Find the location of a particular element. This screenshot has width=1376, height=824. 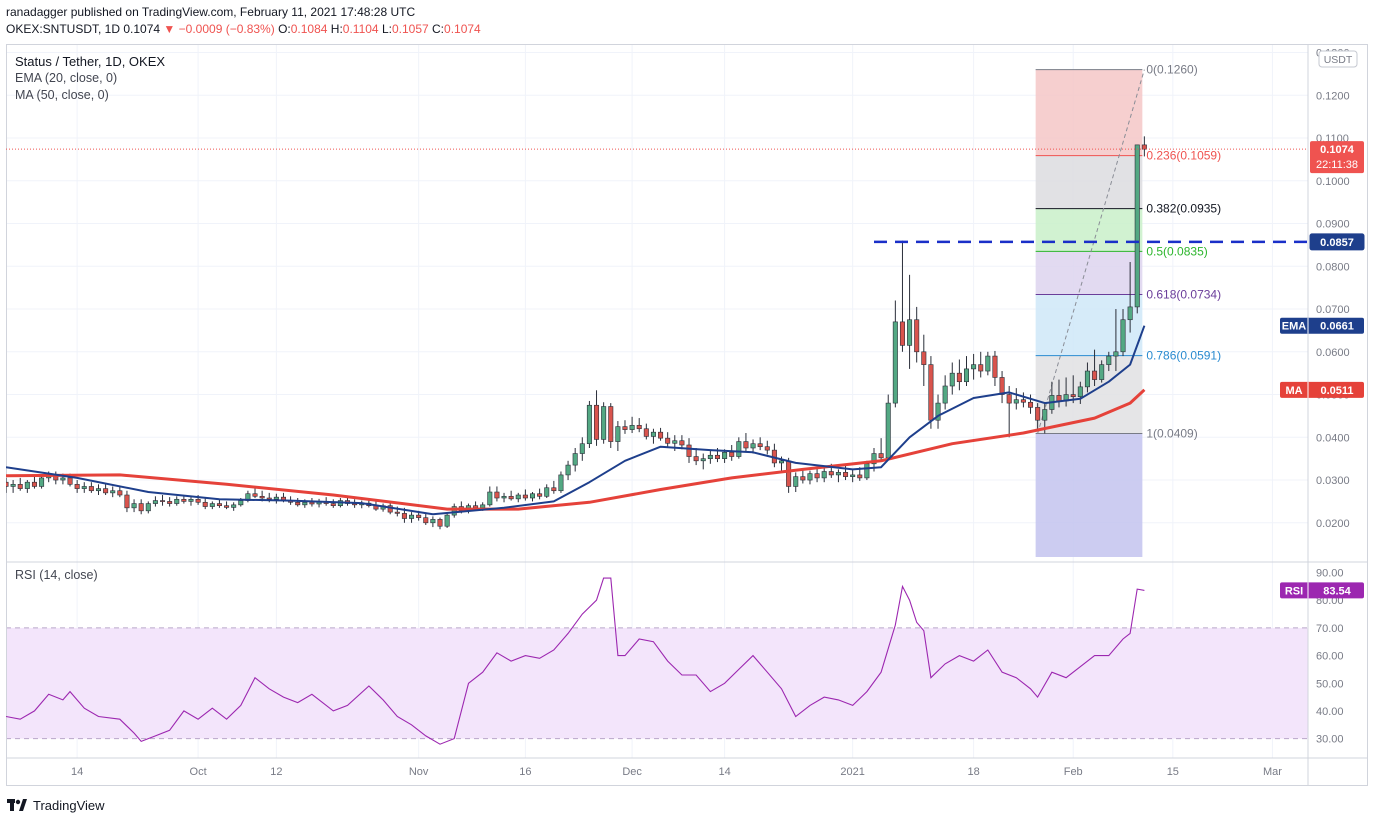

close-label: C: is located at coordinates (438, 29).